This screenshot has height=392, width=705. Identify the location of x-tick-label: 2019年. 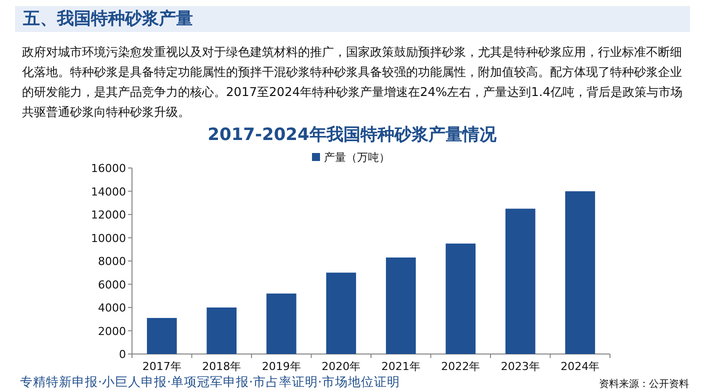
(281, 366).